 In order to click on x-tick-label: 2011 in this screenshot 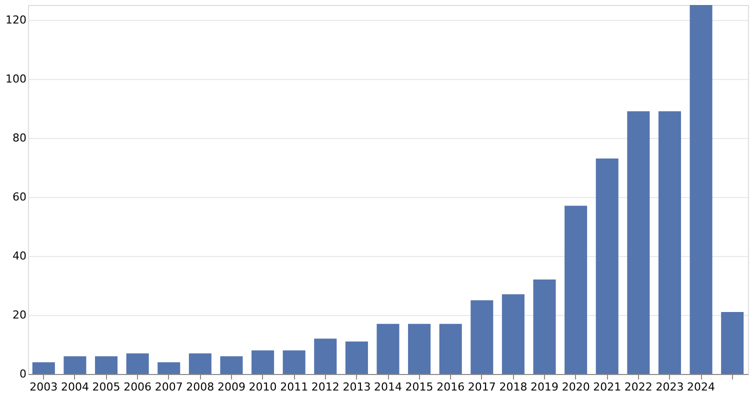, I will do `click(294, 387)`.